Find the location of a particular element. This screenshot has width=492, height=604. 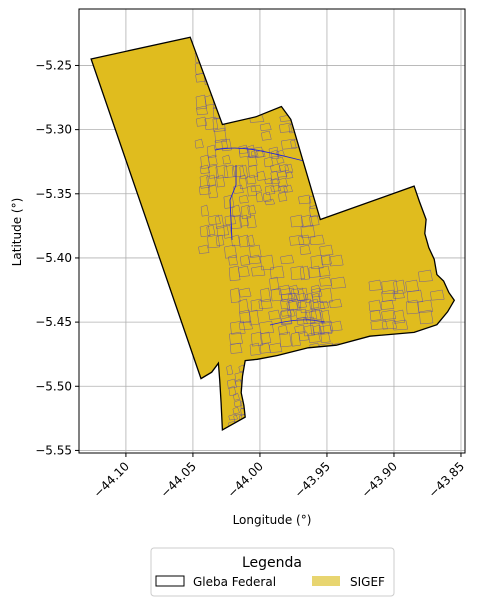

y-tick-label-5: −5.50 is located at coordinates (53, 386).